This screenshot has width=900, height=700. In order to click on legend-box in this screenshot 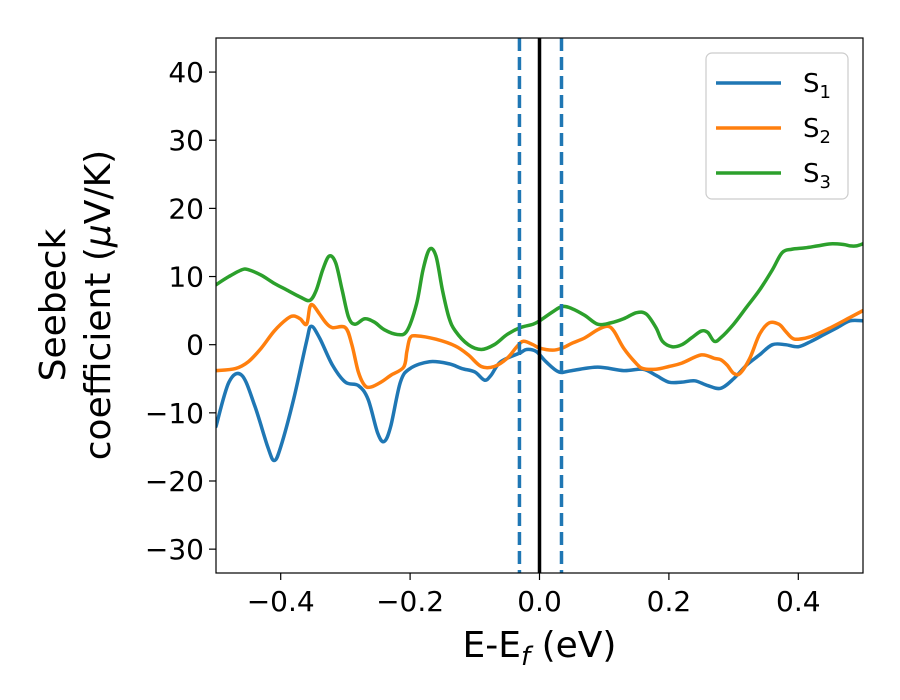, I will do `click(777, 126)`.